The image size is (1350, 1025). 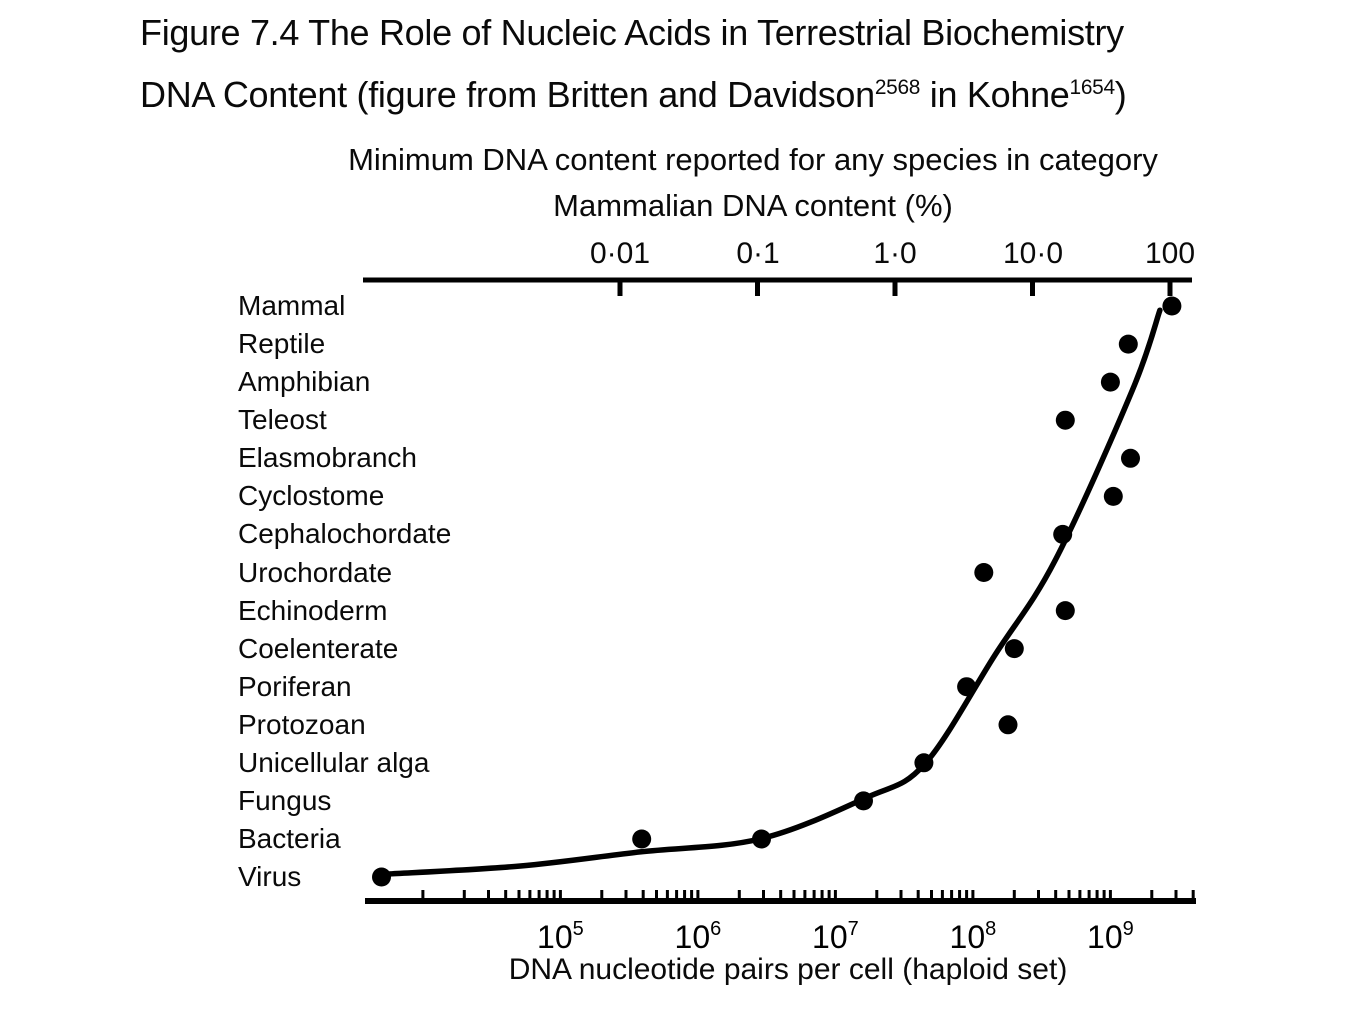 What do you see at coordinates (924, 763) in the screenshot?
I see `data-point-unicellular-alga` at bounding box center [924, 763].